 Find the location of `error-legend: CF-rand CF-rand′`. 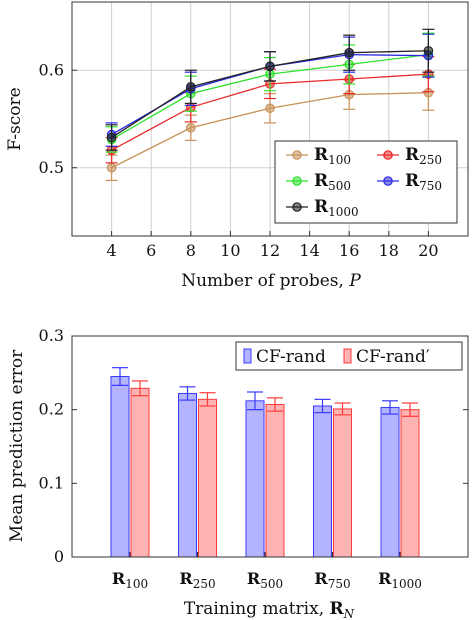

error-legend: CF-rand CF-rand′ is located at coordinates (349, 356).